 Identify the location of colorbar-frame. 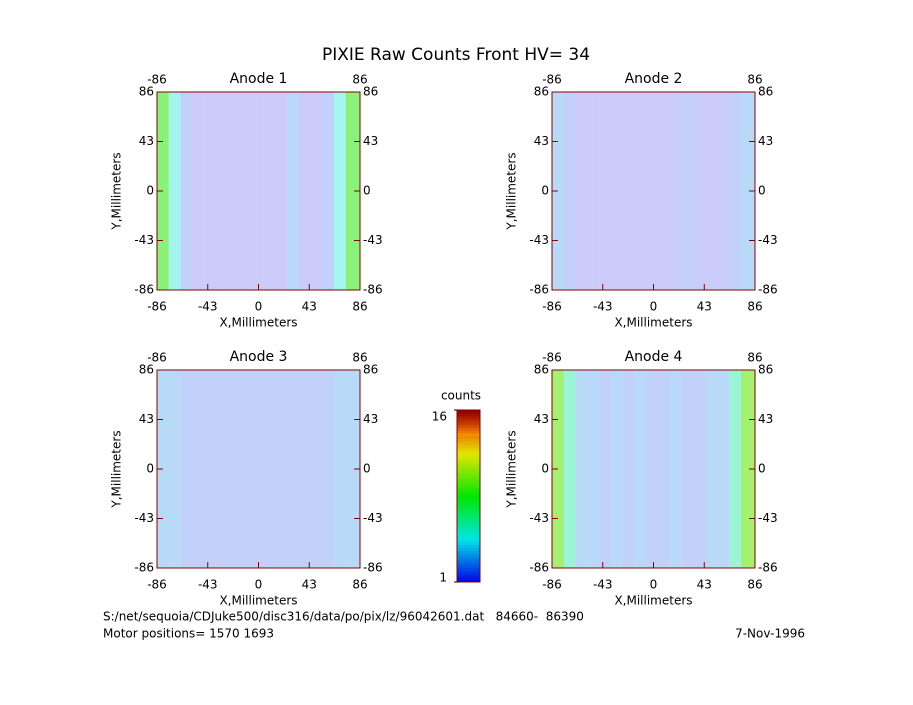
(468, 496).